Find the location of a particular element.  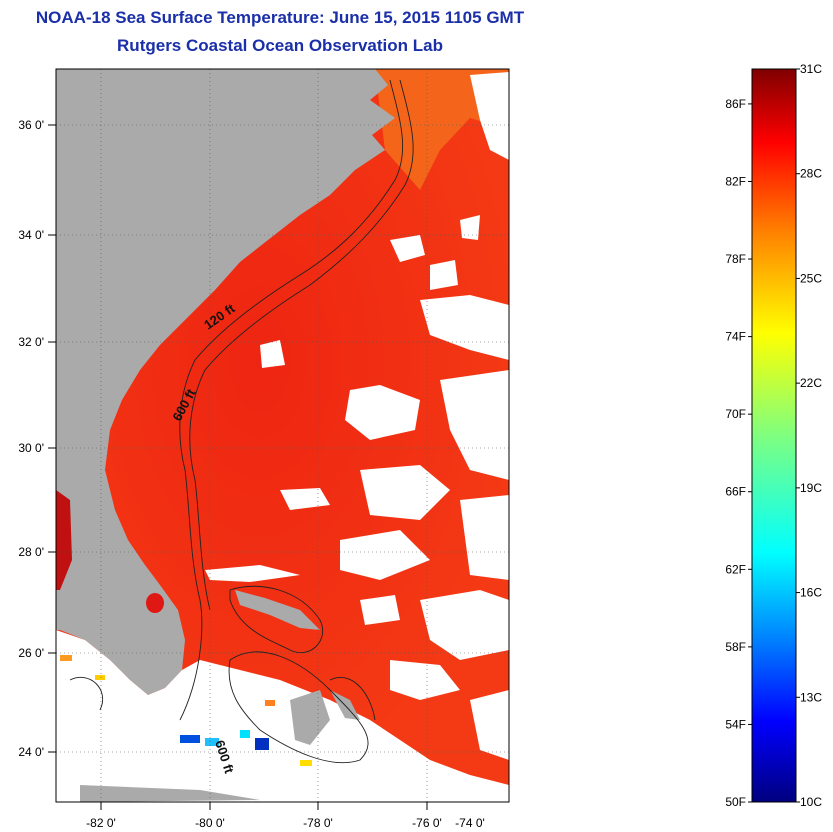

lon-label: -74 0' is located at coordinates (470, 823).